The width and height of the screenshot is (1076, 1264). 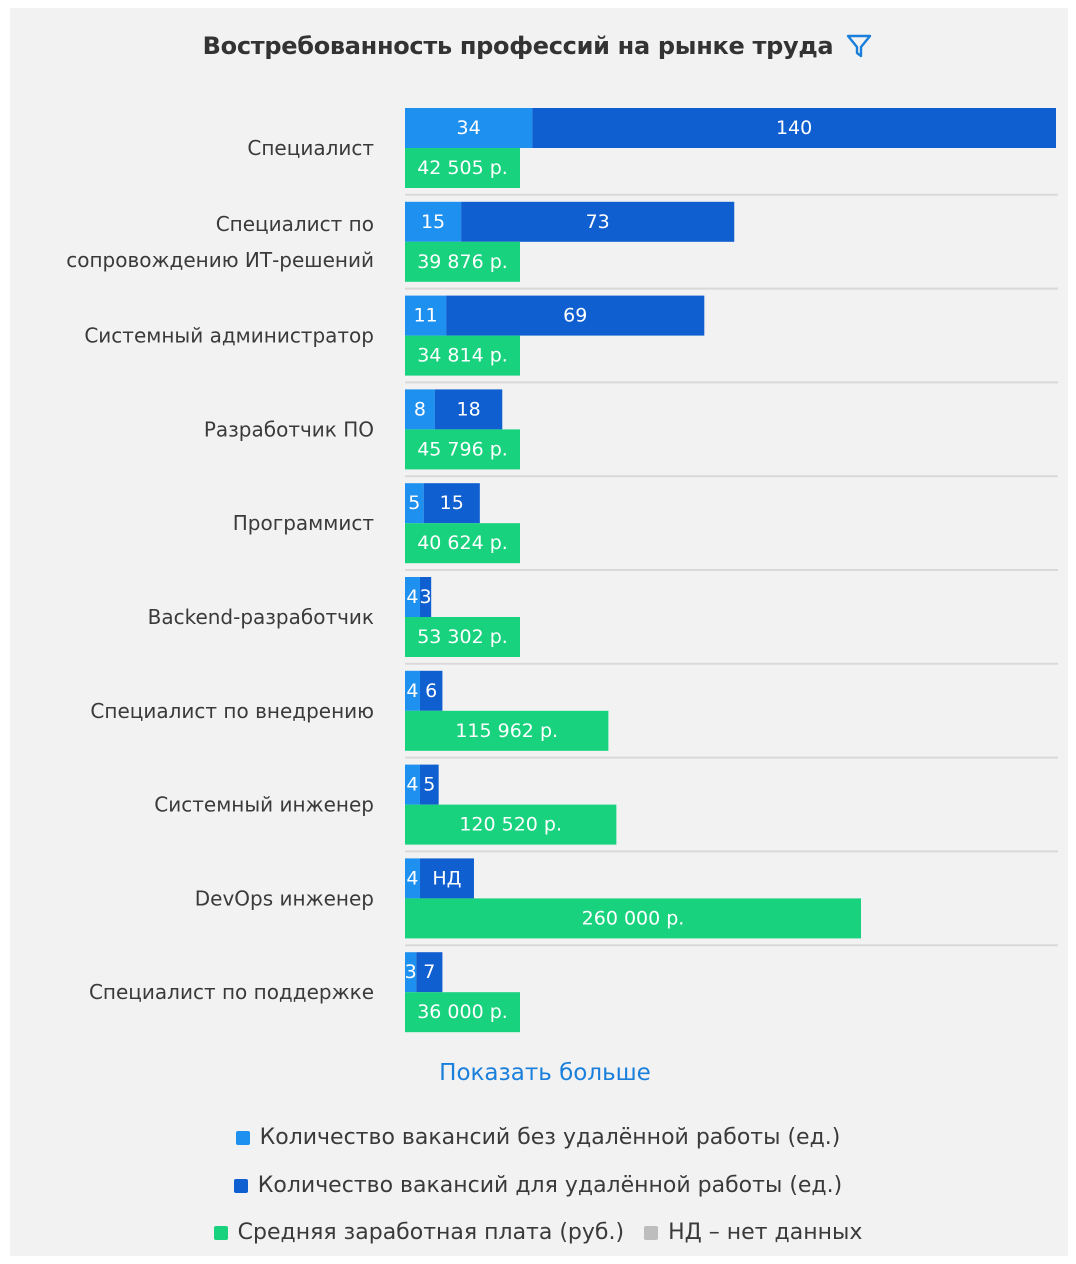 I want to click on bar-label-remote: 69, so click(x=575, y=316).